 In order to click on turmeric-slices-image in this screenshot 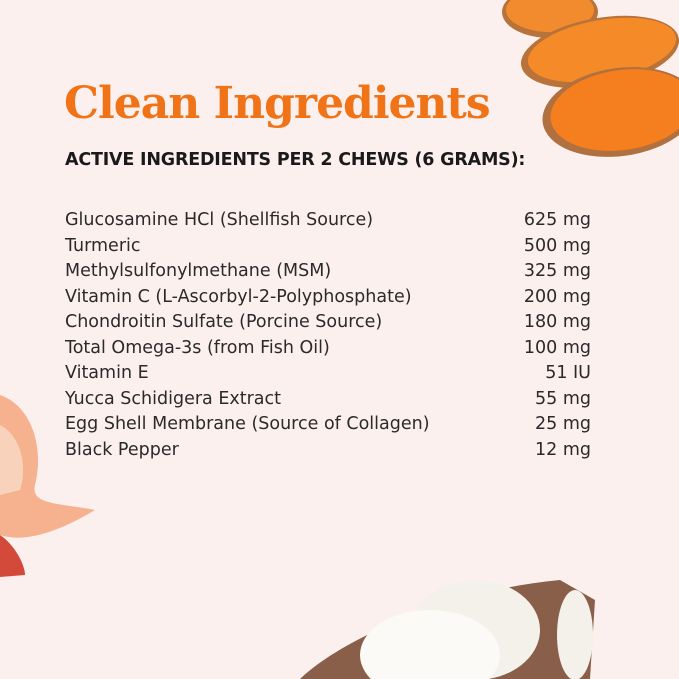, I will do `click(590, 78)`.